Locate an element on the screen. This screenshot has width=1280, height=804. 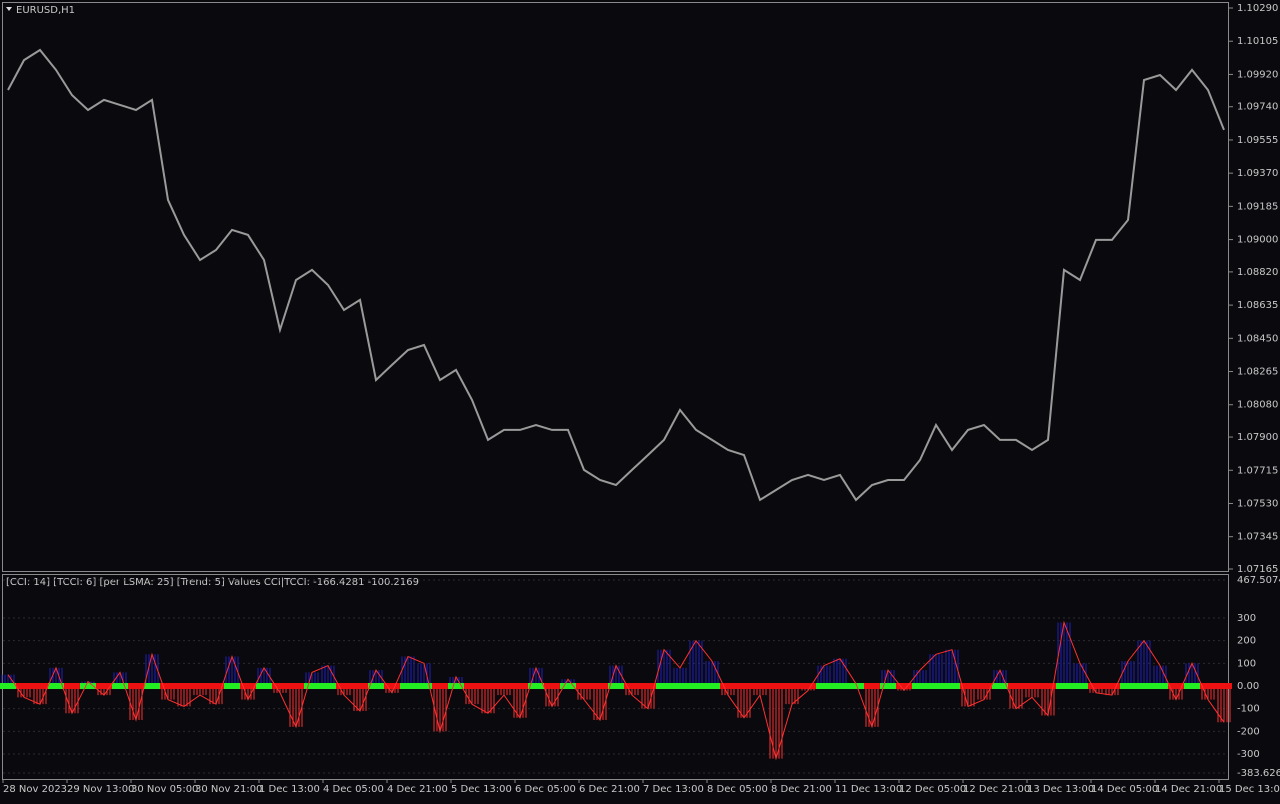
y-tick-label: 1.09920 is located at coordinates (1257, 74).